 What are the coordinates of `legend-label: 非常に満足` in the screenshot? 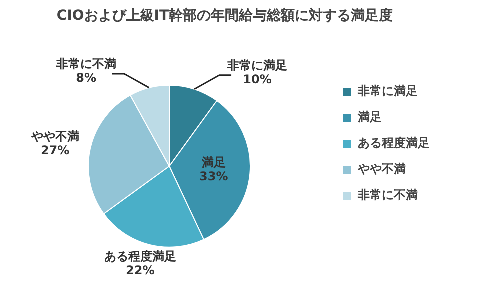 It's located at (387, 91).